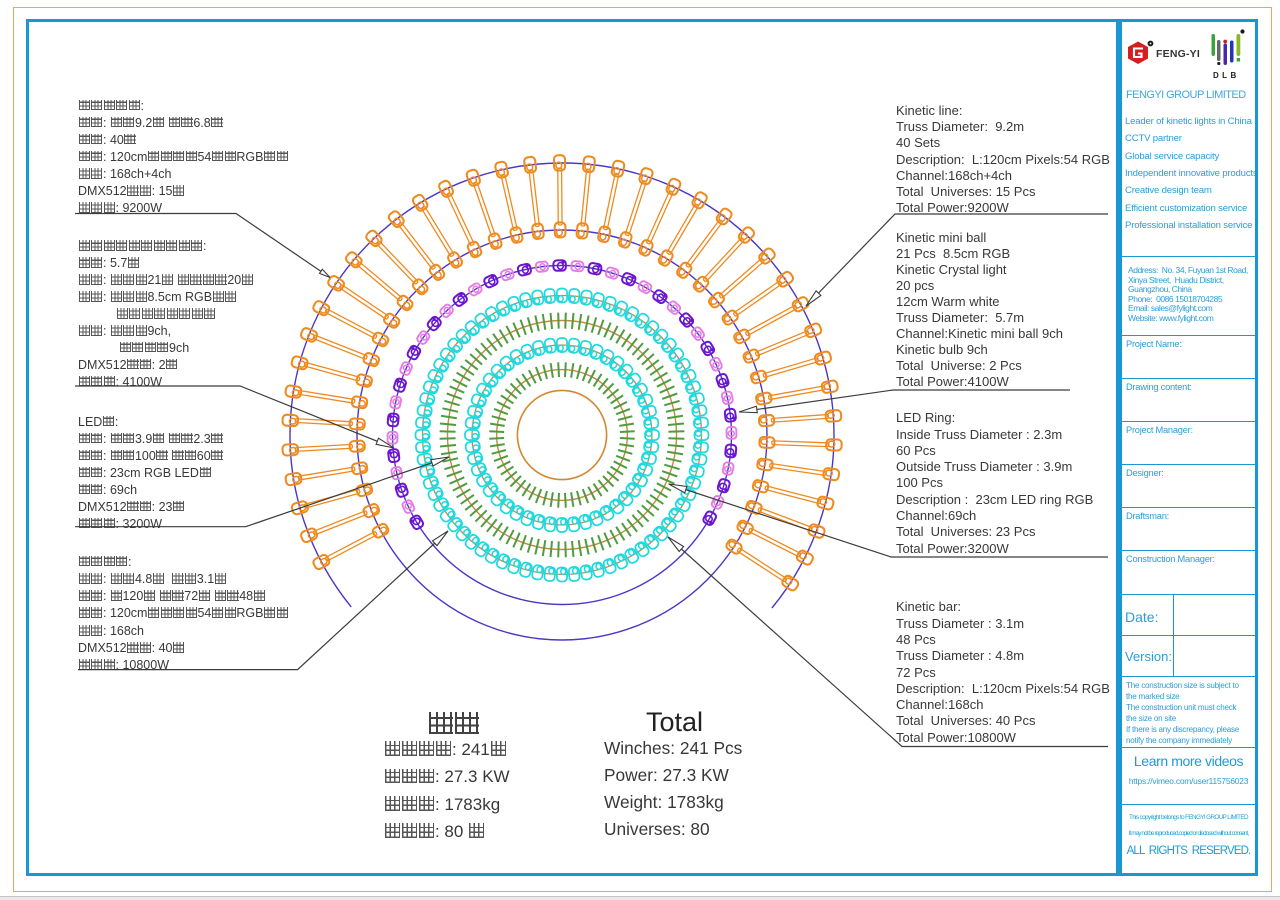 Image resolution: width=1280 pixels, height=900 pixels. Describe the element at coordinates (1178, 54) in the screenshot. I see `svg-text: FENG-YI` at that location.